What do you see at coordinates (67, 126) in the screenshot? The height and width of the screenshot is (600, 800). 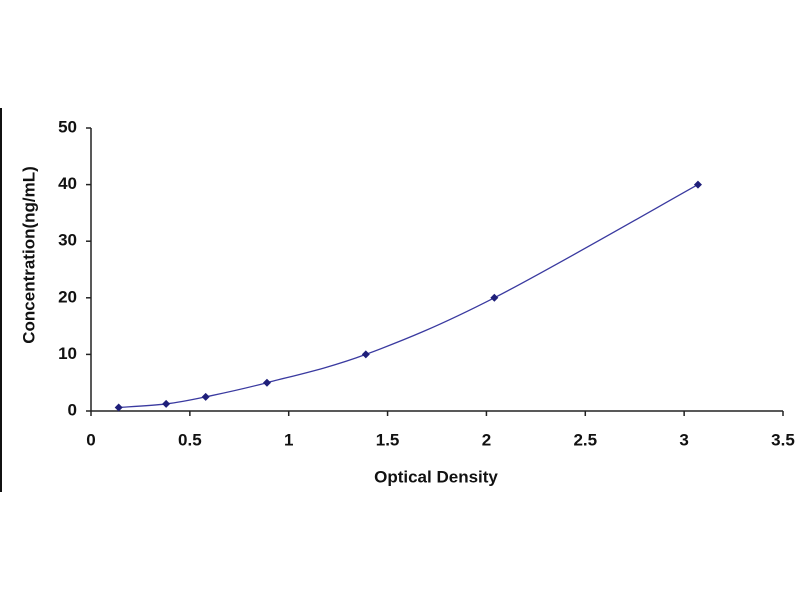 I see `y-tick-label: 50` at bounding box center [67, 126].